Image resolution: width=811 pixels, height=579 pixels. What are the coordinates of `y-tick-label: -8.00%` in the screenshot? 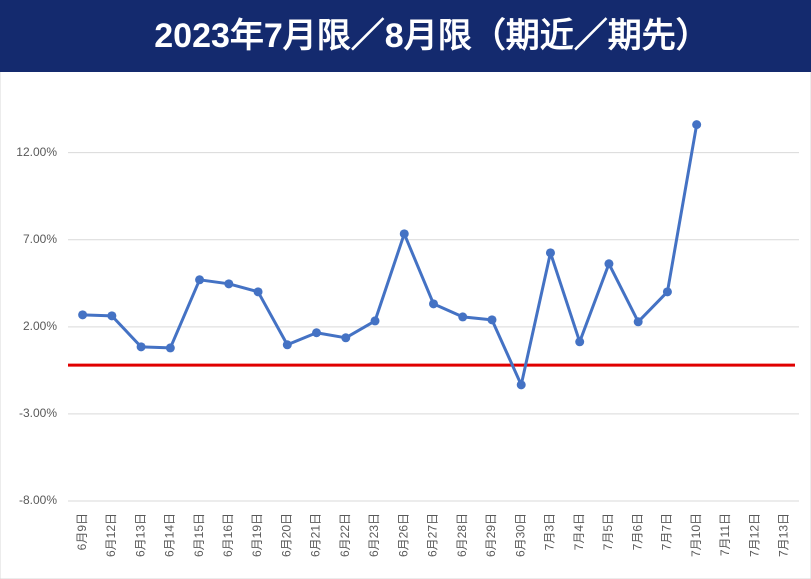 It's located at (38, 500).